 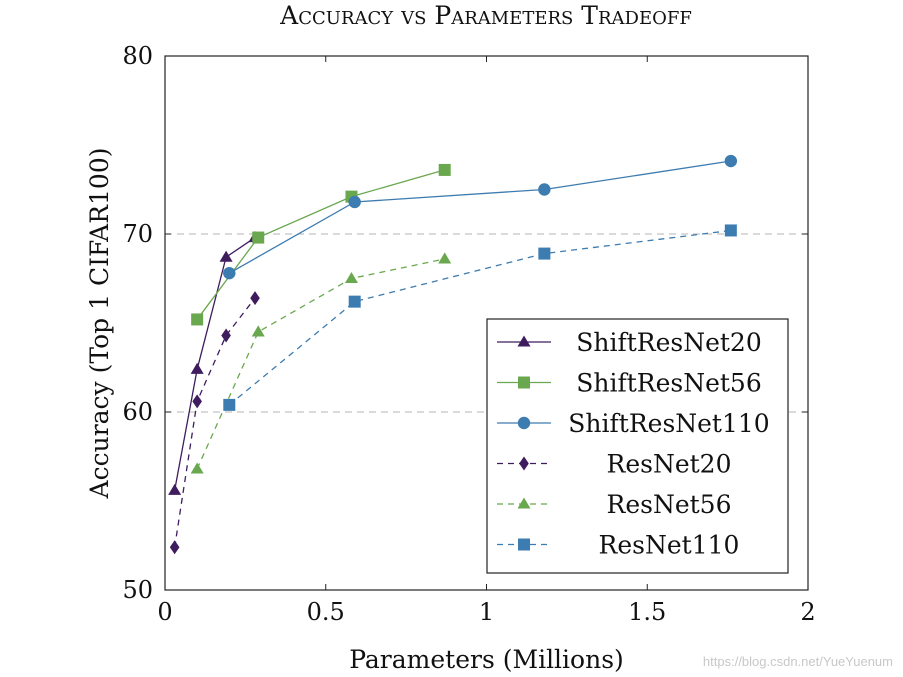 I want to click on legend-label-shiftresnet20: ShiftResNet20, so click(x=669, y=342).